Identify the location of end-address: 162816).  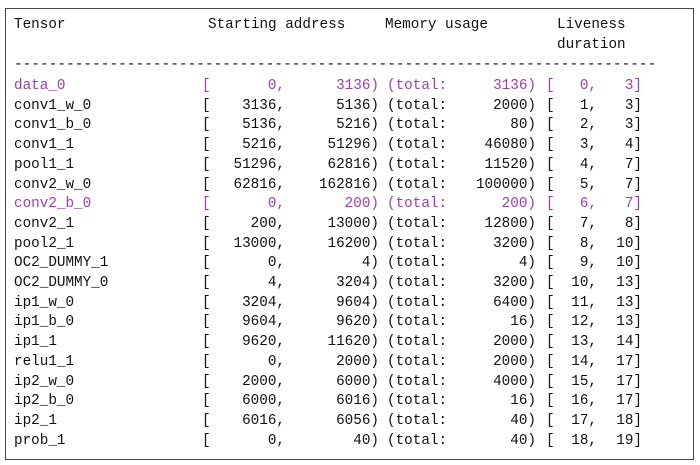
(348, 184).